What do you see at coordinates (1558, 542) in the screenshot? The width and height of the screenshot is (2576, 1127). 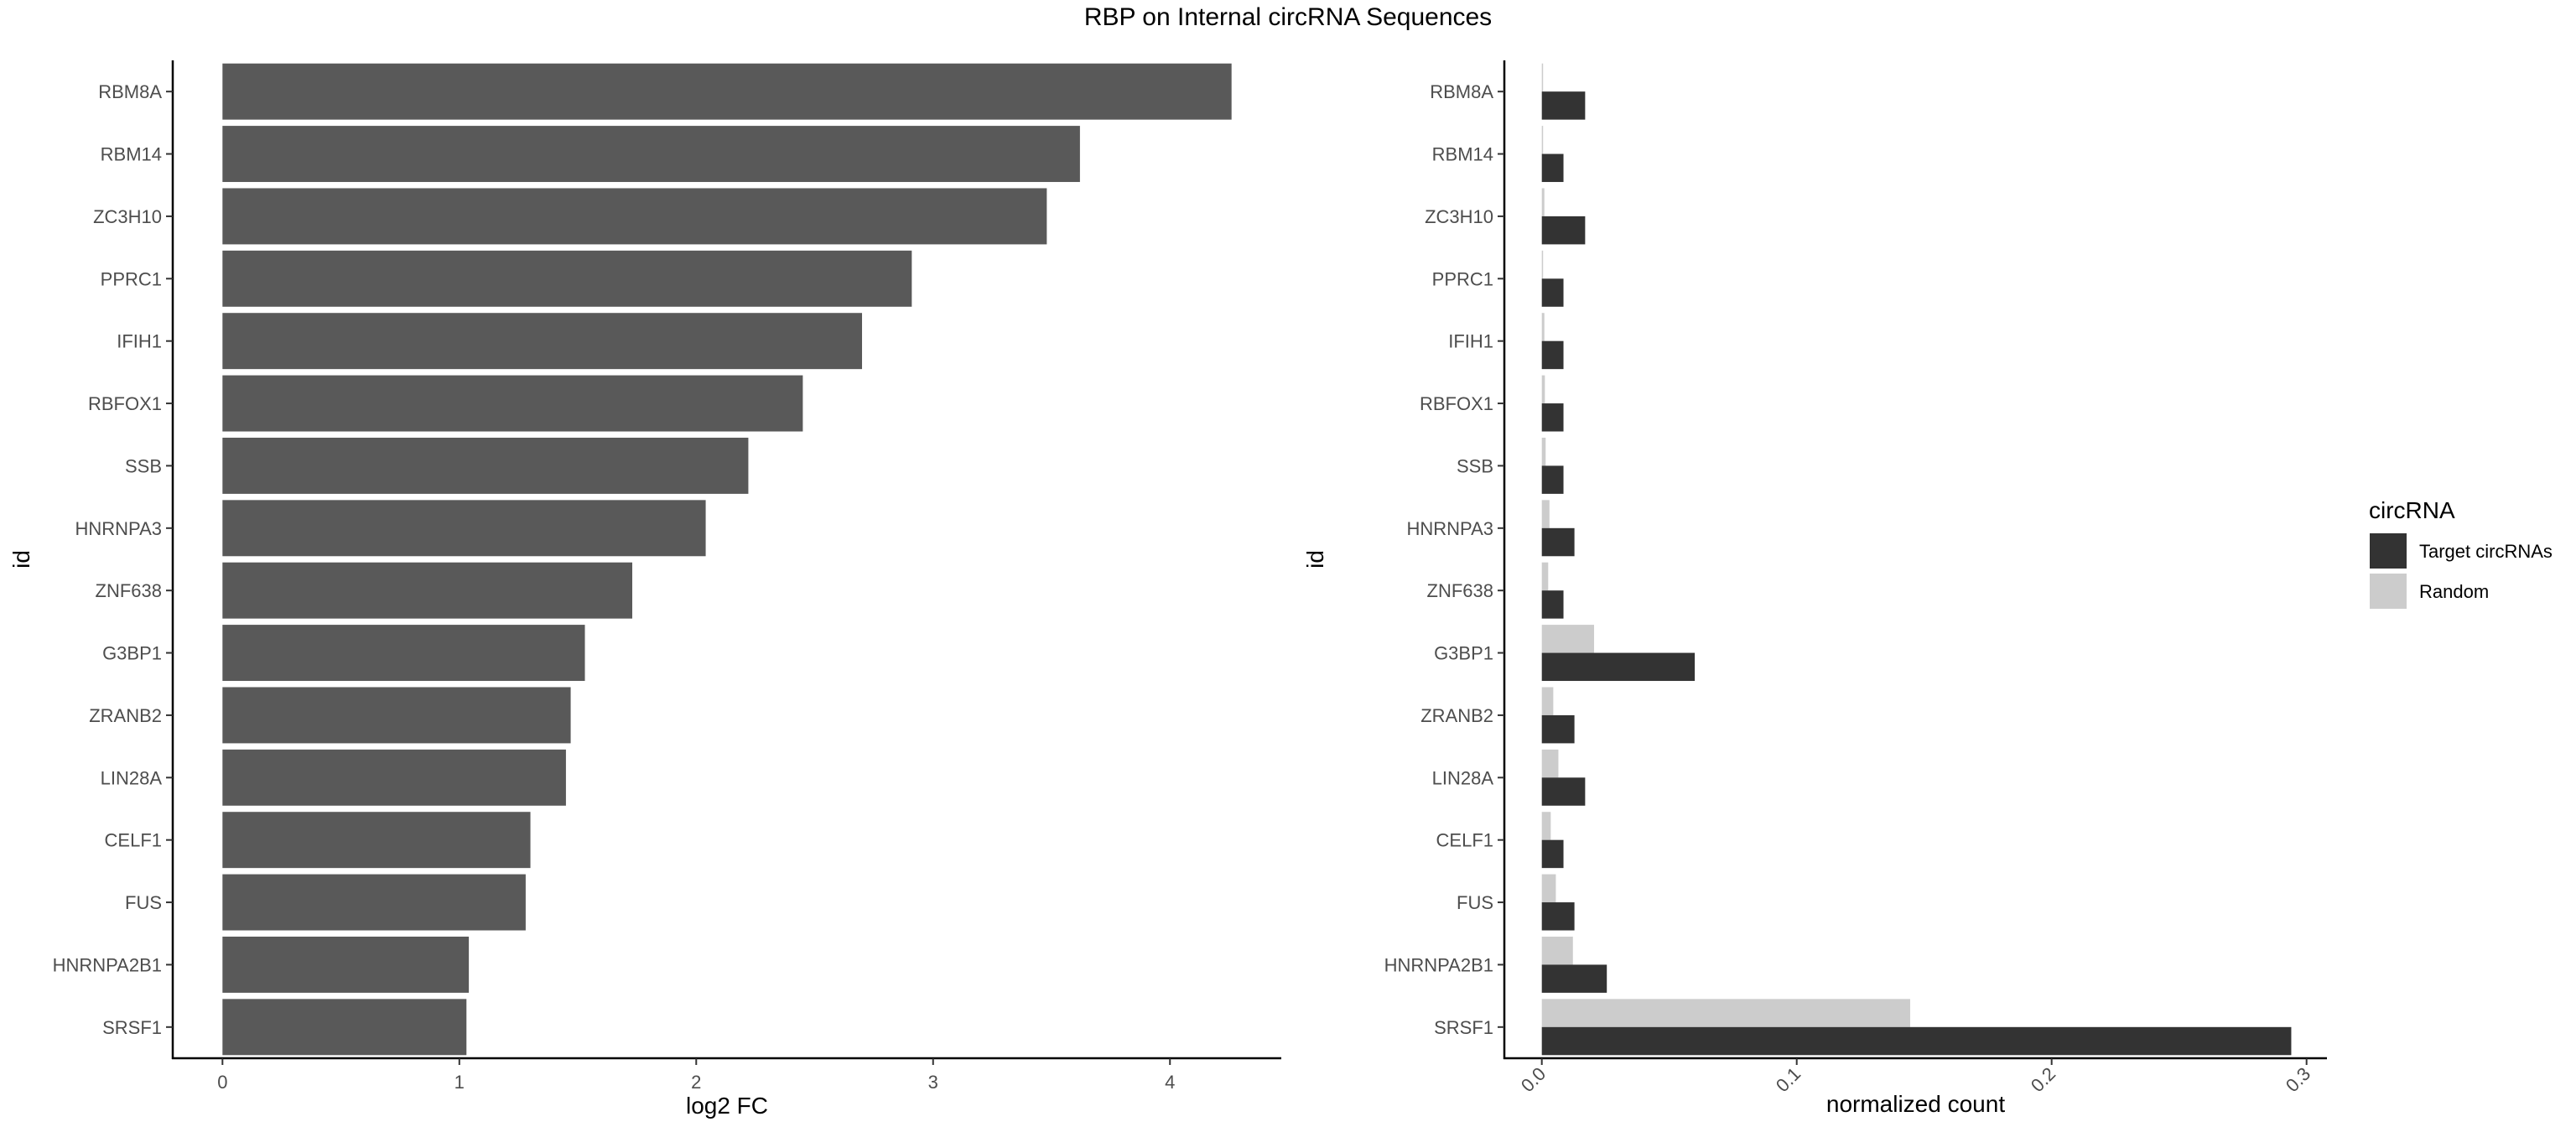 I see `bar-target-circrnas-hnrnpa3` at bounding box center [1558, 542].